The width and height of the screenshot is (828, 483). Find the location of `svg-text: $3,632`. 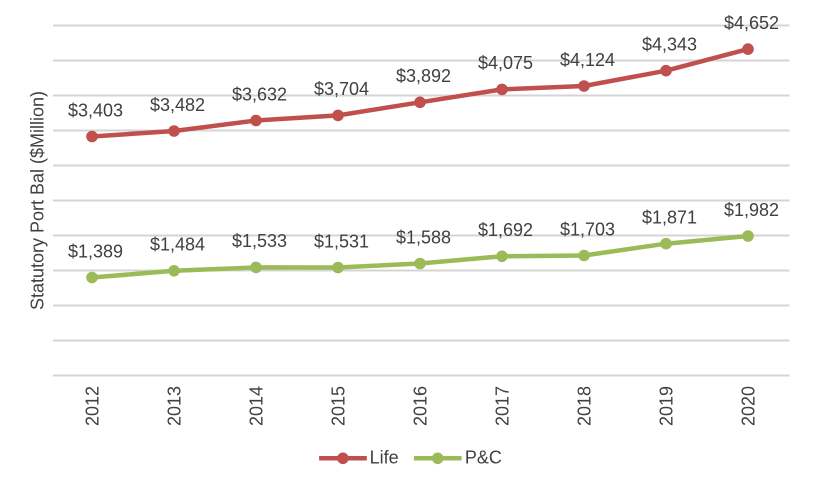

svg-text: $3,632 is located at coordinates (259, 94).